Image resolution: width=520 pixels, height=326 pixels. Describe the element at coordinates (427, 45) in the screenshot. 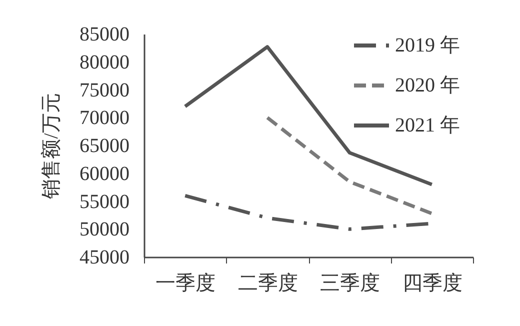

I see `legend-label: 2019 年` at that location.